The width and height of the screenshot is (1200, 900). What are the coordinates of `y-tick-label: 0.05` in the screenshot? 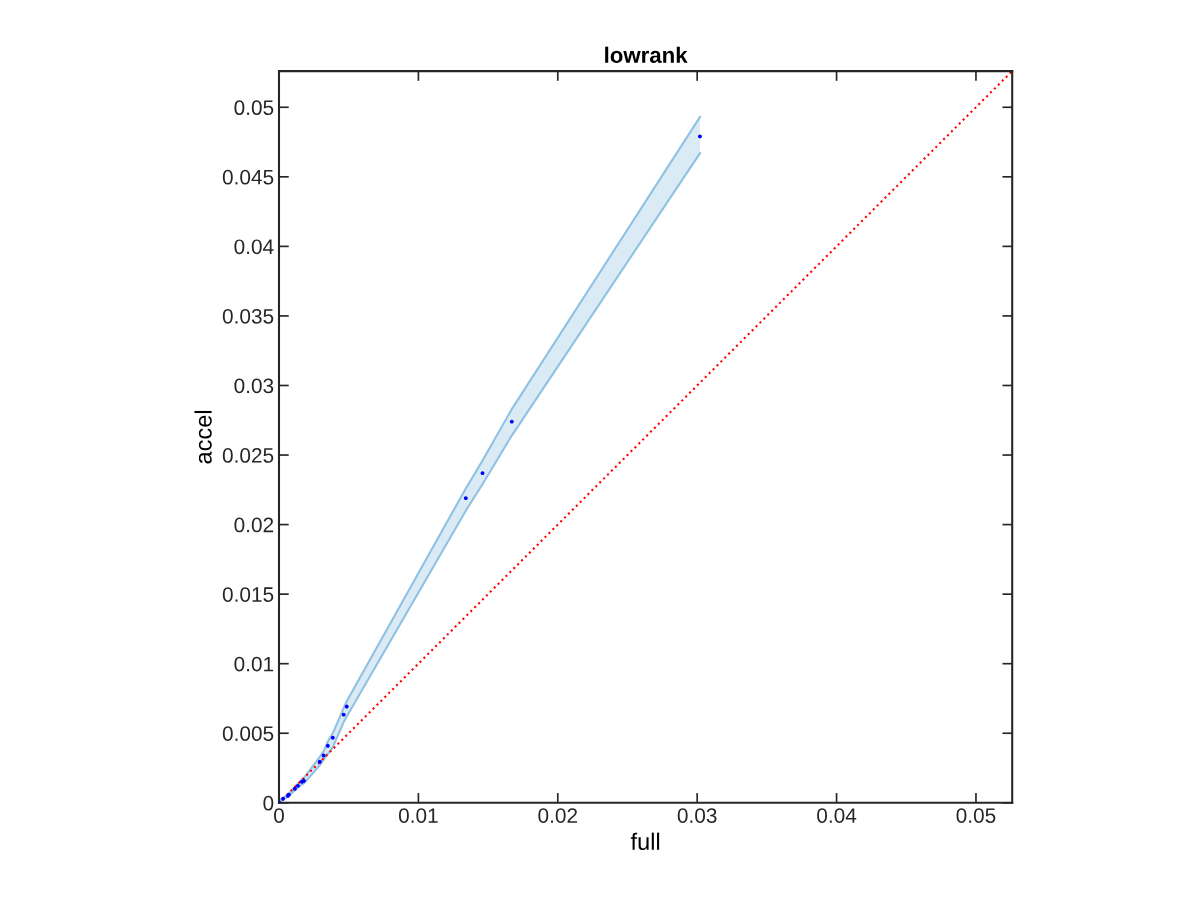 It's located at (254, 108).